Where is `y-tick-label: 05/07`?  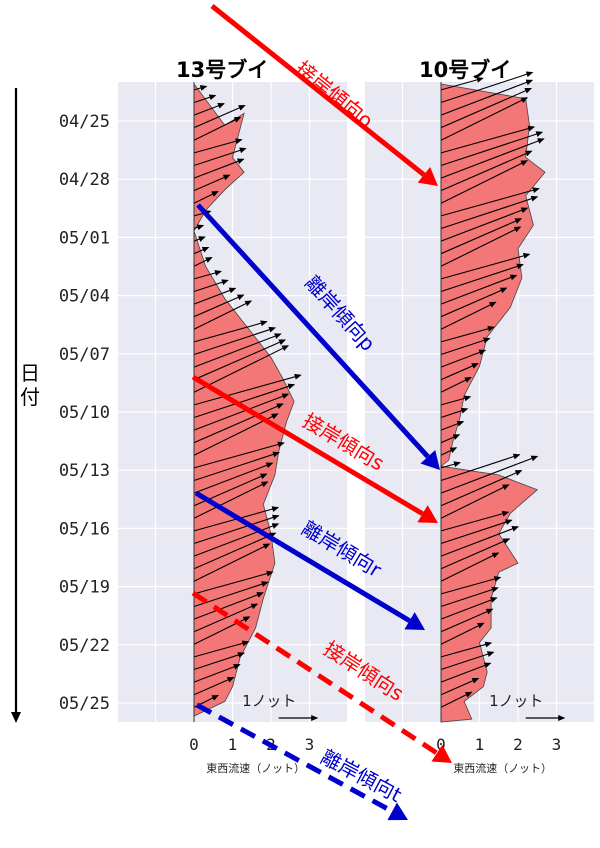
y-tick-label: 05/07 is located at coordinates (84, 355).